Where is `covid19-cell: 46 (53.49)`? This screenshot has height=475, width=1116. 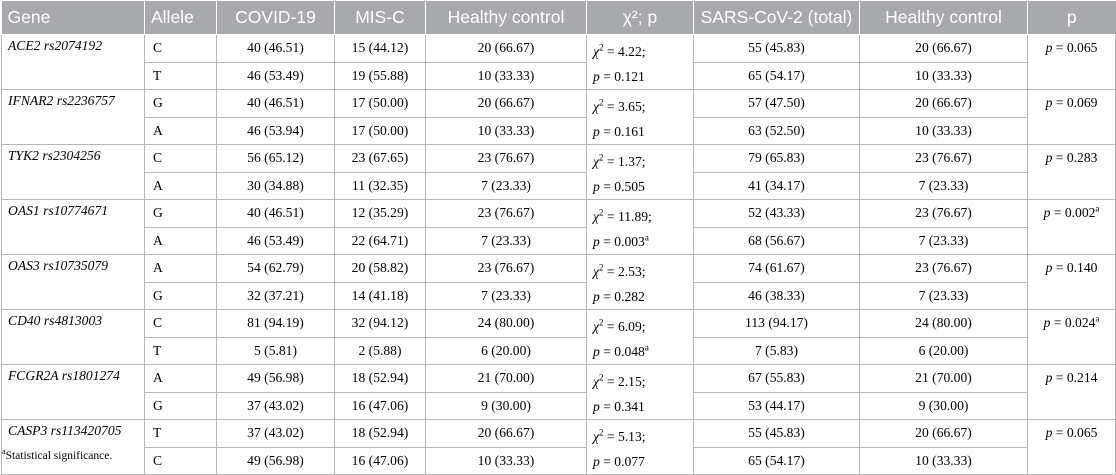 covid19-cell: 46 (53.49) is located at coordinates (275, 240).